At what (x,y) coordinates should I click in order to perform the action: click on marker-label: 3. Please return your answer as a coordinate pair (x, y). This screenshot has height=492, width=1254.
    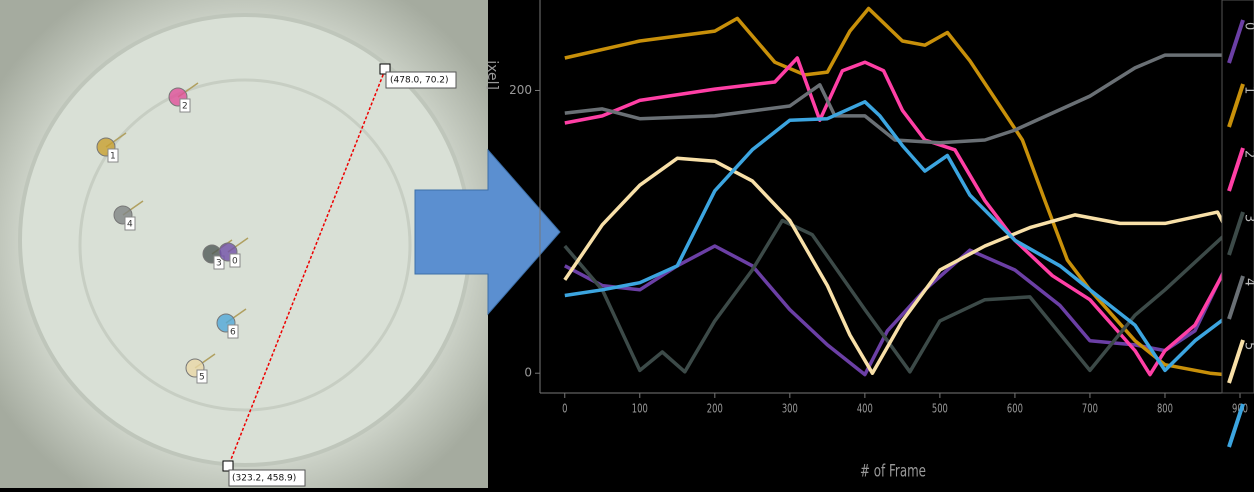
    Looking at the image, I should click on (219, 264).